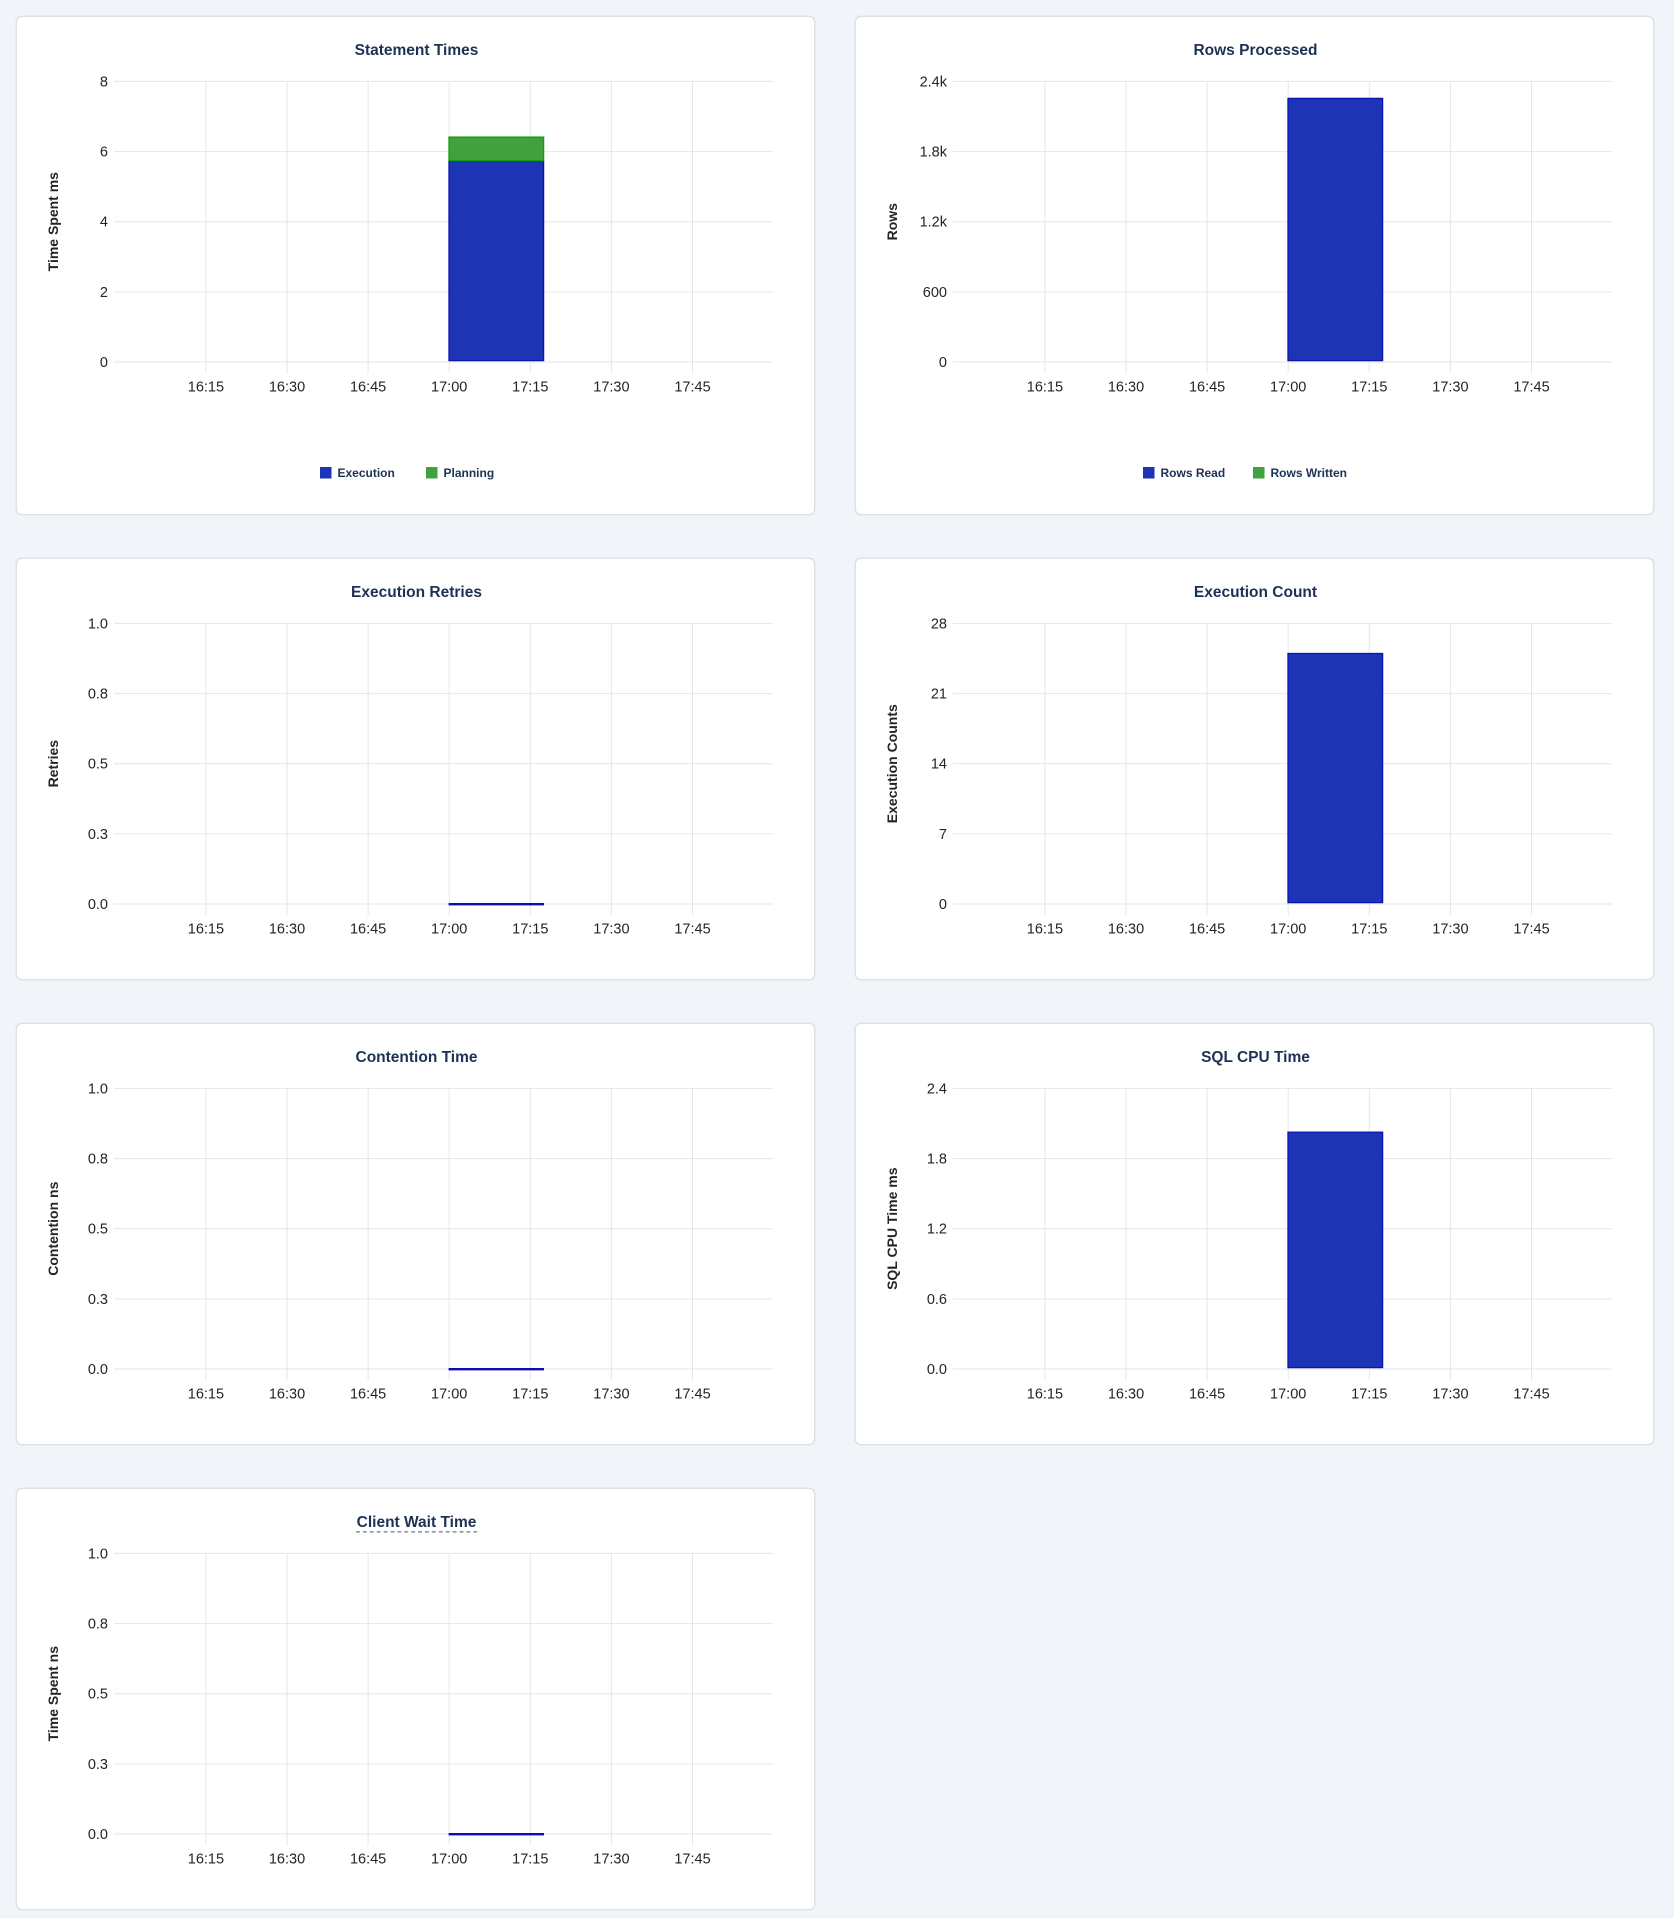 The width and height of the screenshot is (1674, 1918). I want to click on svg-text: 0.6, so click(937, 1300).